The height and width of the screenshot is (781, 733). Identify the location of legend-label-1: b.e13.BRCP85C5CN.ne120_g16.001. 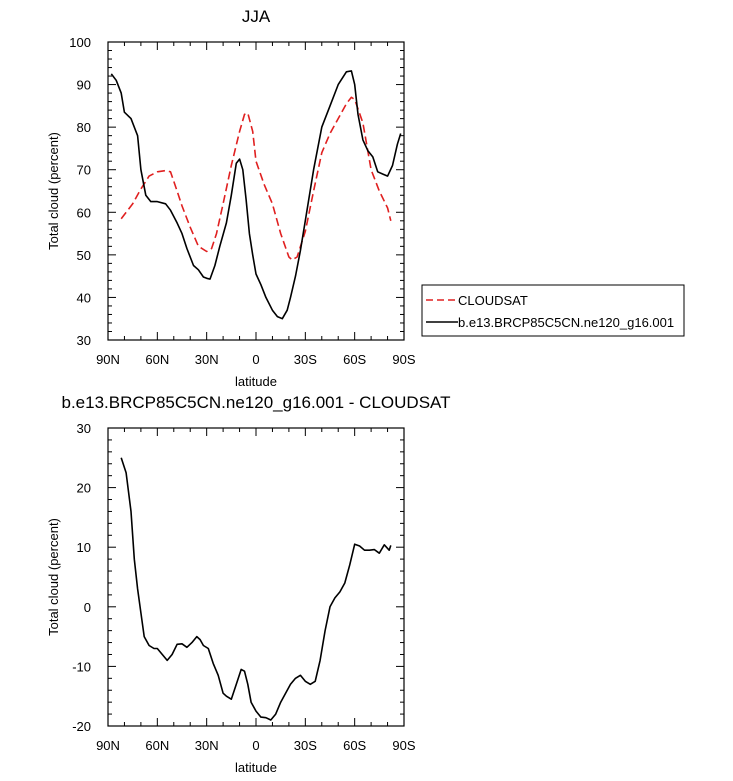
(566, 322).